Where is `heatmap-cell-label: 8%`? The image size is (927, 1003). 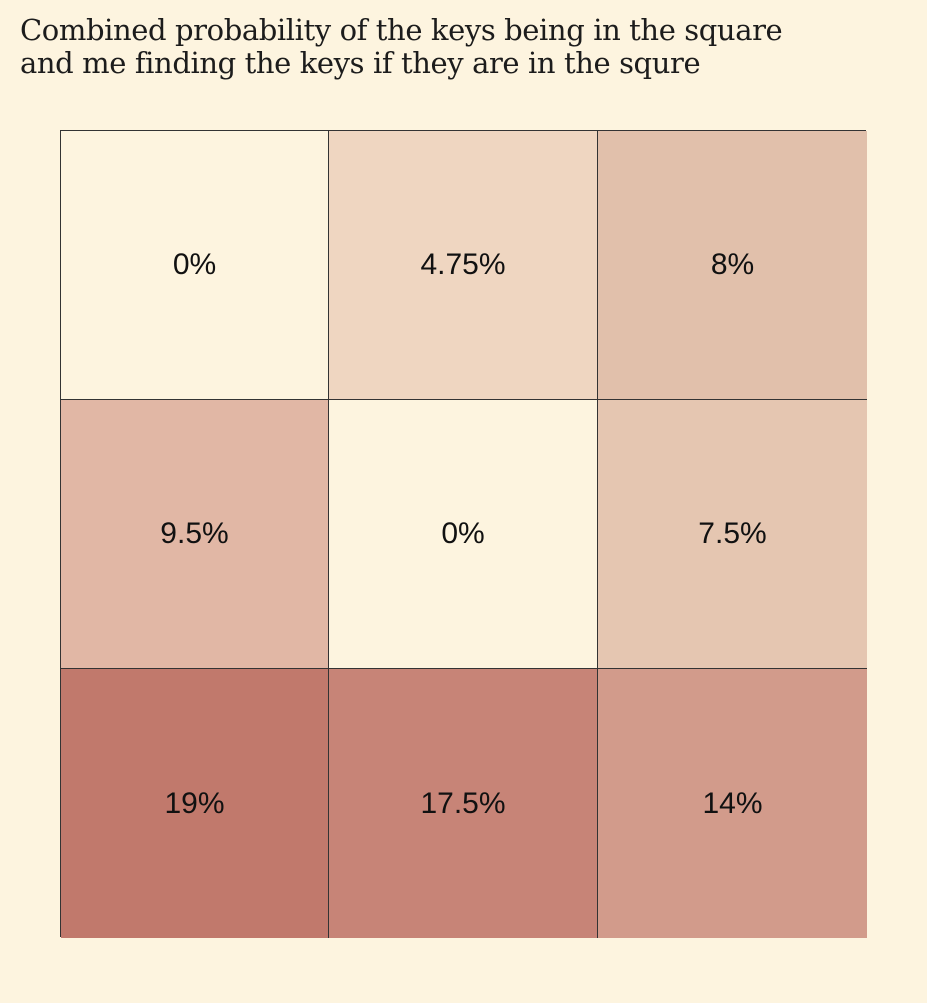 heatmap-cell-label: 8% is located at coordinates (732, 264).